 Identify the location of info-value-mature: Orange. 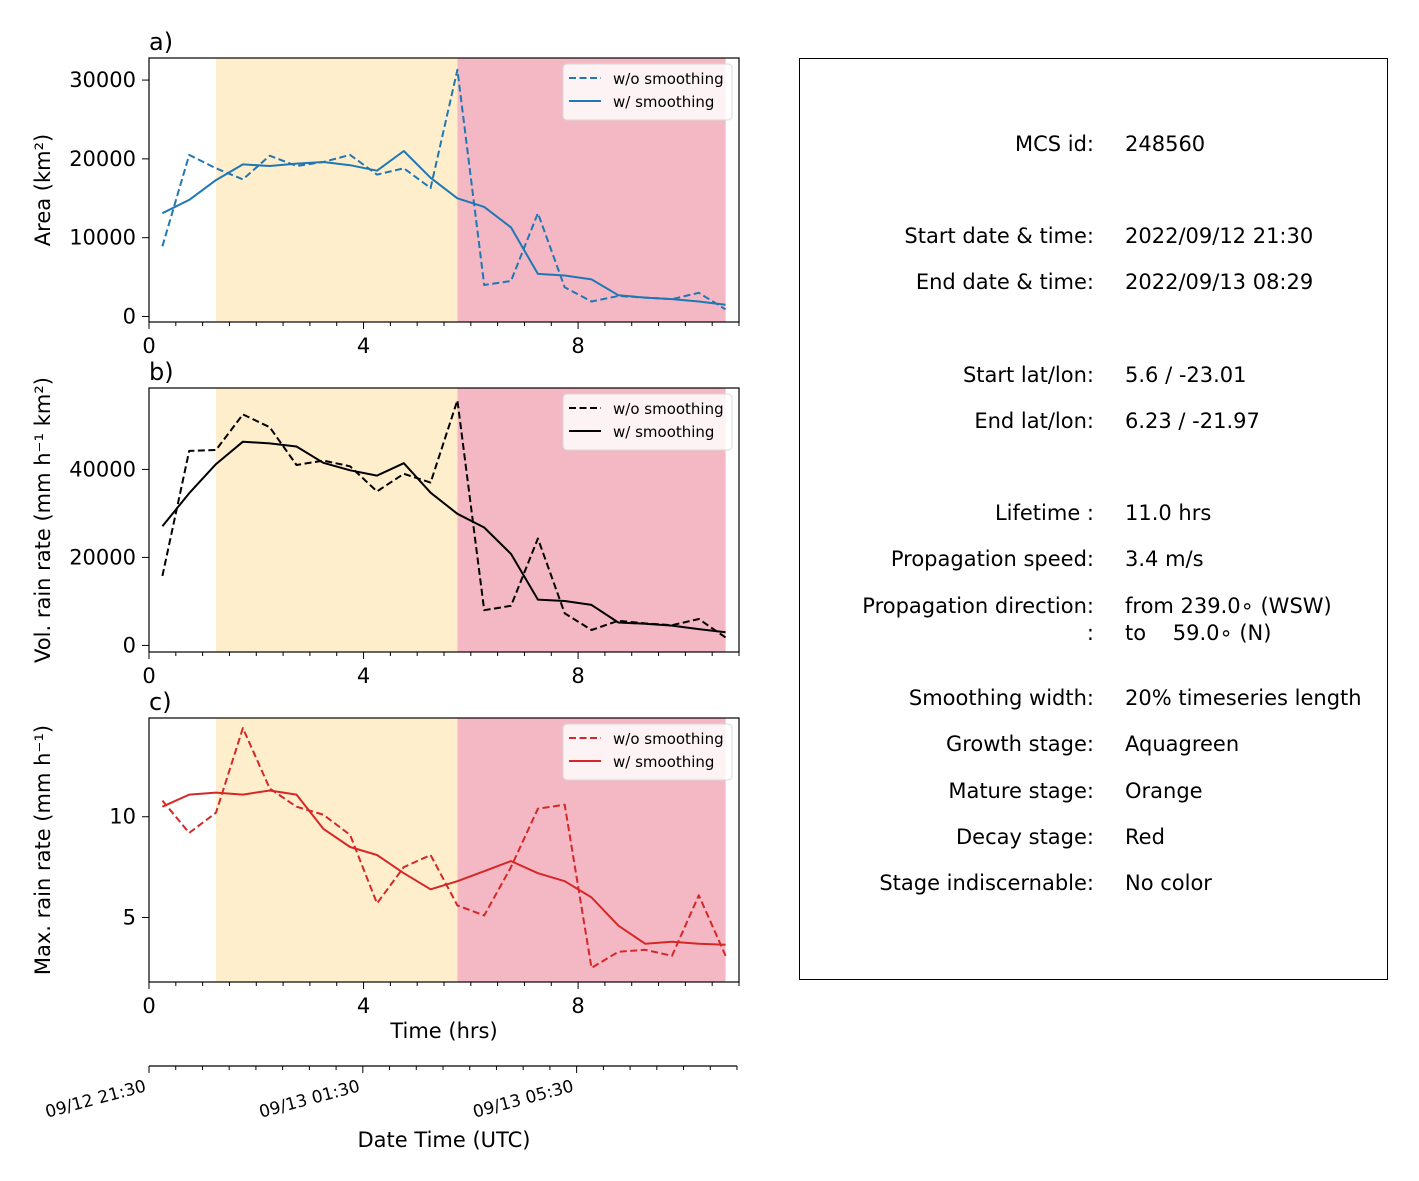
(1164, 791).